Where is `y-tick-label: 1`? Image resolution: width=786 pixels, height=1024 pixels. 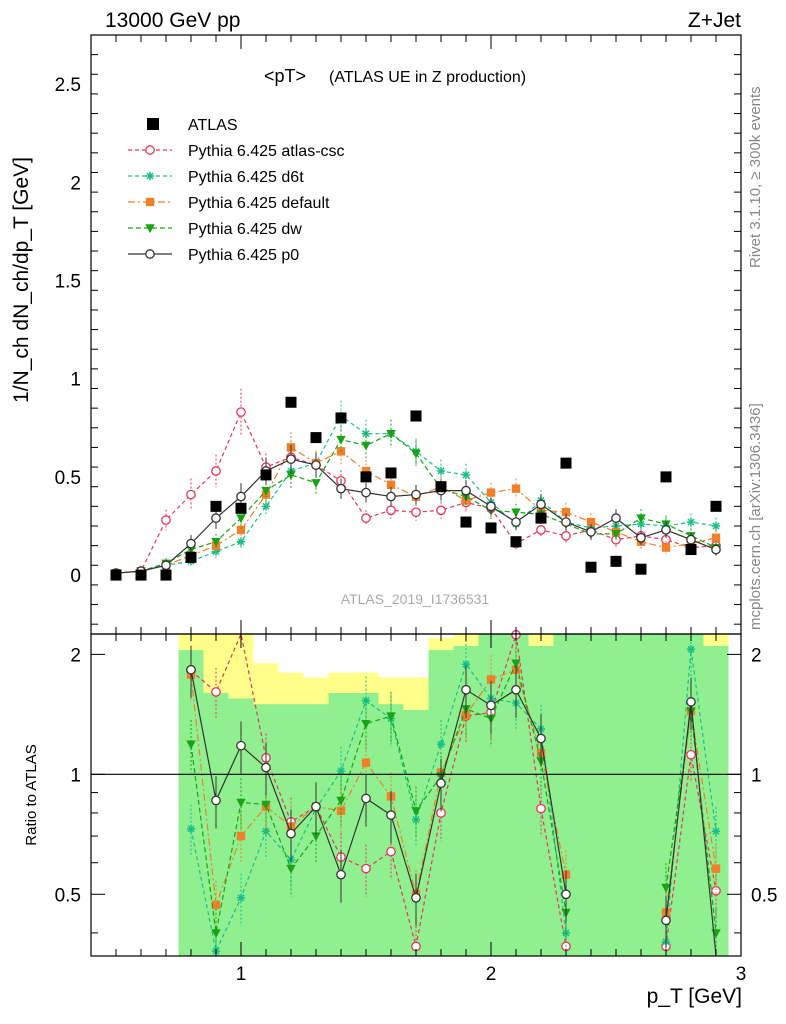 y-tick-label: 1 is located at coordinates (75, 380).